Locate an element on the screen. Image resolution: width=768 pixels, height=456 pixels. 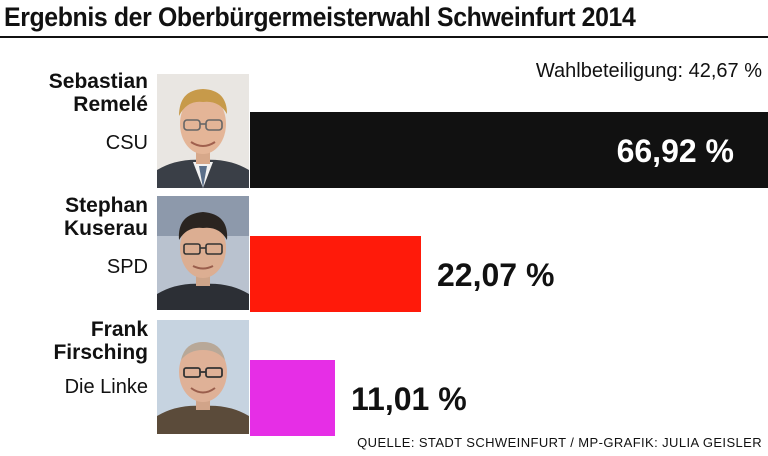
candidate-firstname: Stephan is located at coordinates (106, 205).